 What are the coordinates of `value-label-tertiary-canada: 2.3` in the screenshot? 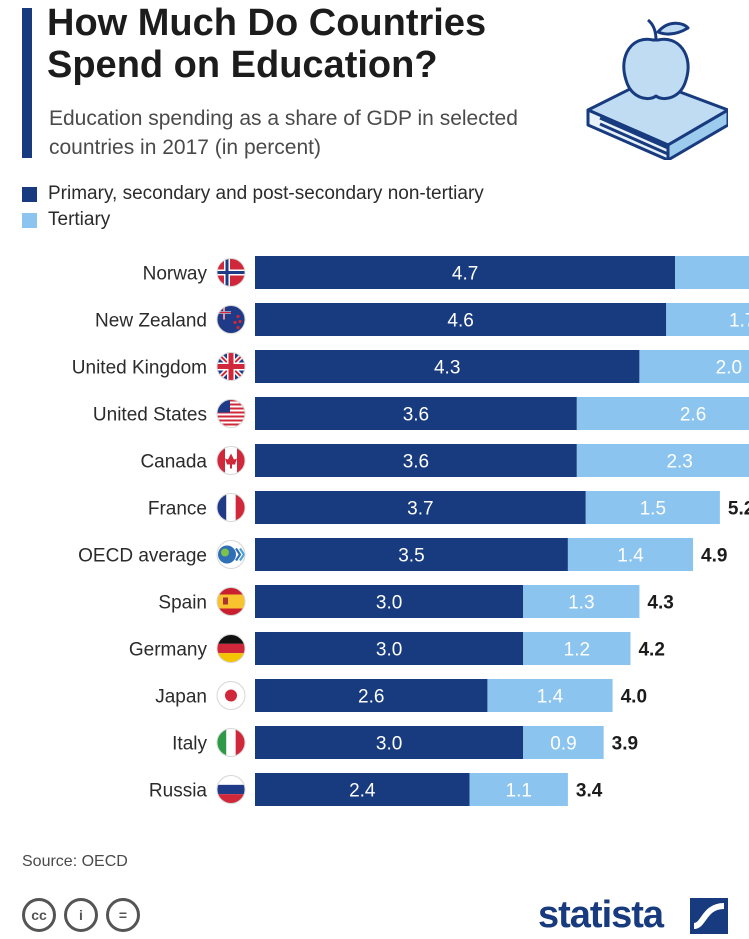 It's located at (679, 462).